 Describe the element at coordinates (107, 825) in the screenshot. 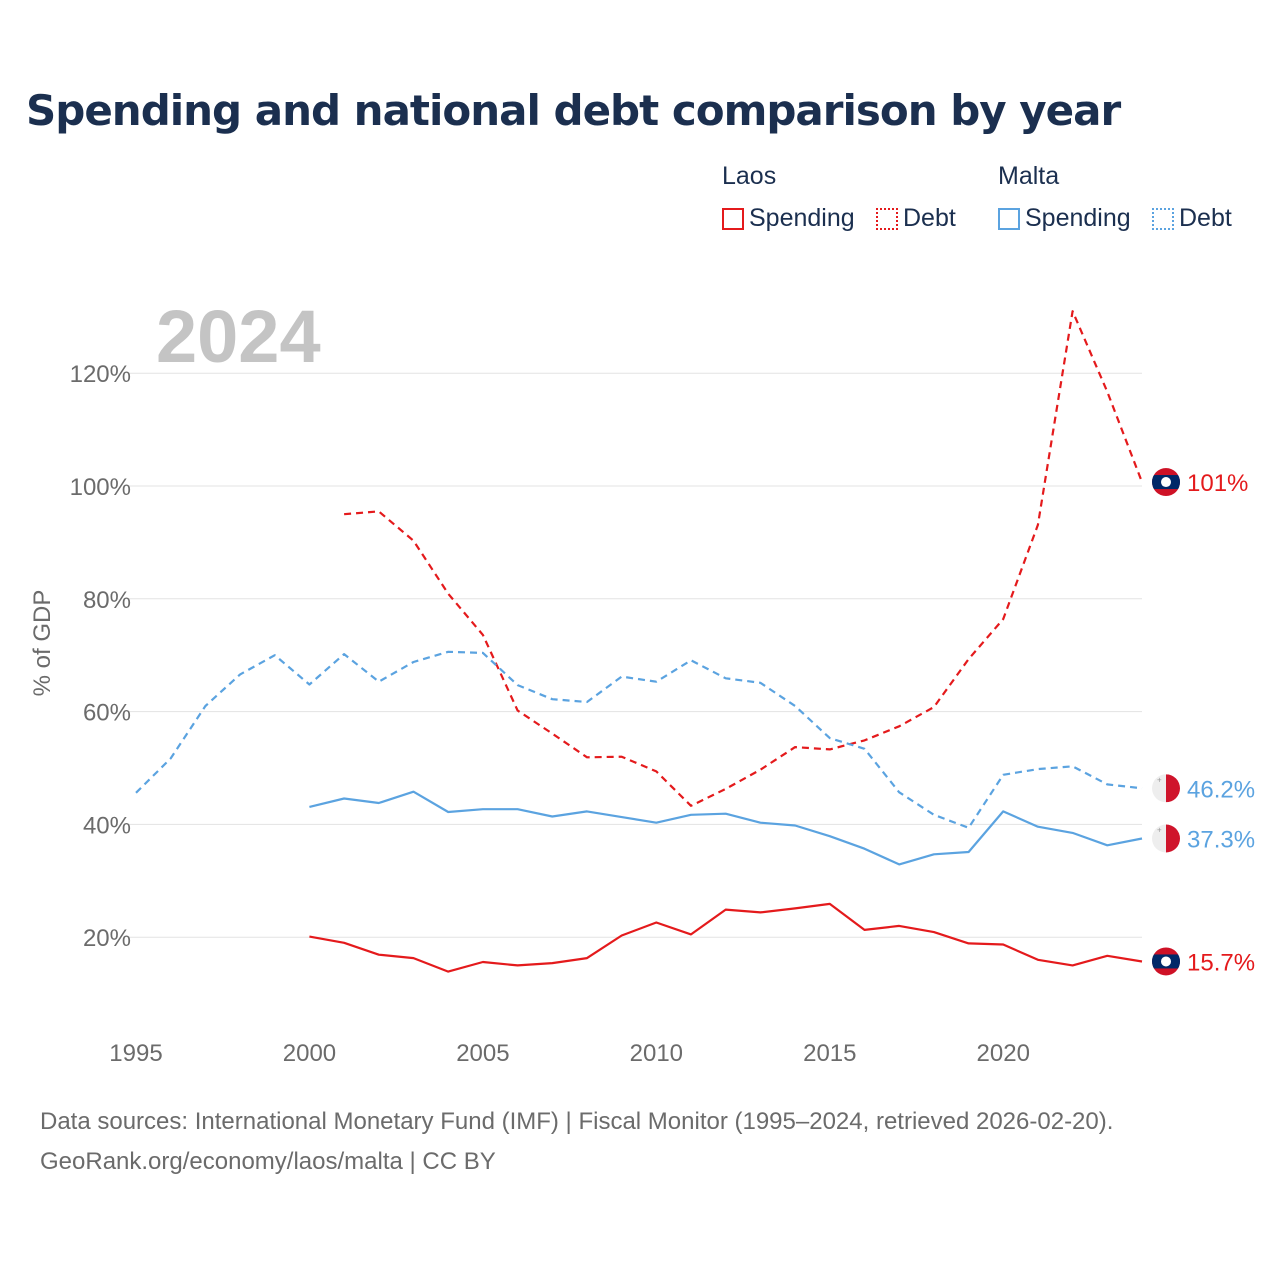

I see `y-tick-label: 40%` at that location.